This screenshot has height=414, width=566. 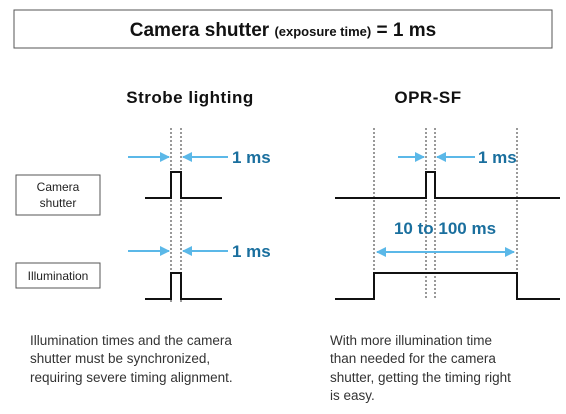 What do you see at coordinates (251, 251) in the screenshot?
I see `illumination-width: 1 ms` at bounding box center [251, 251].